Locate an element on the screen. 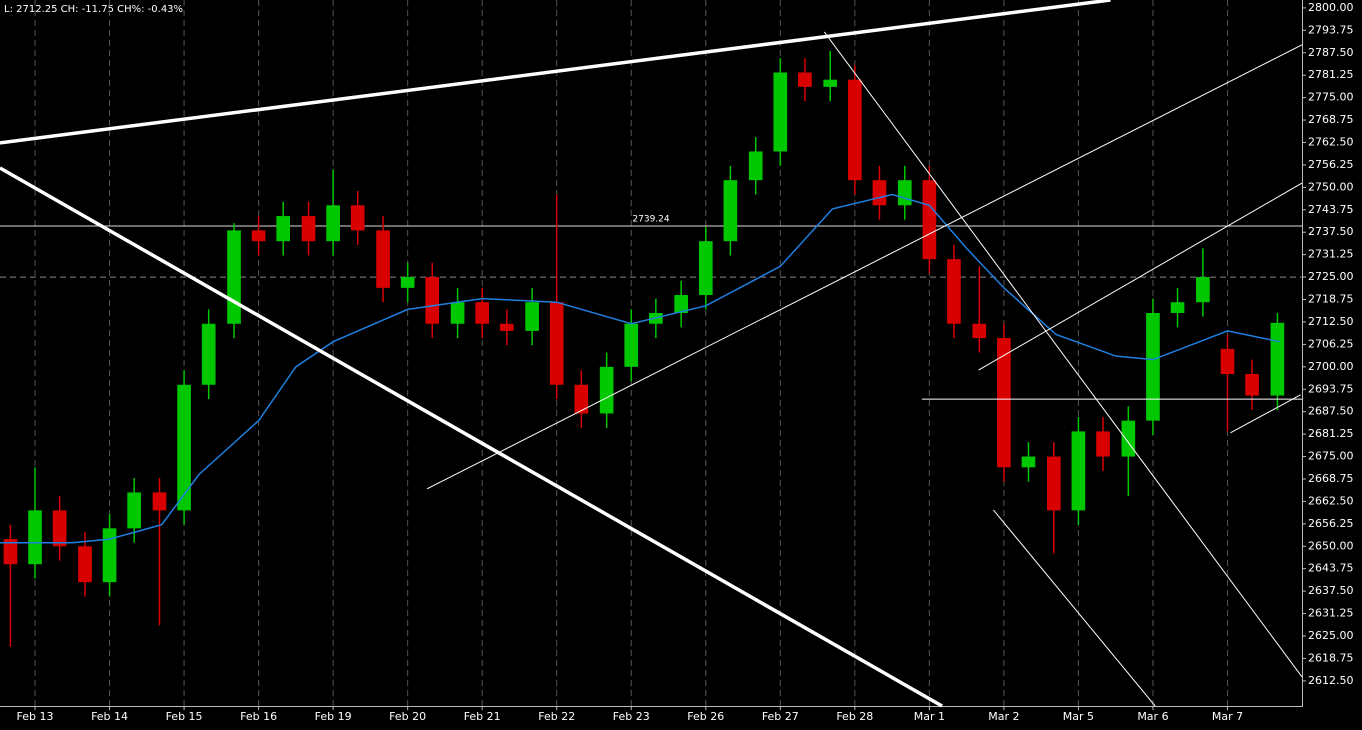  y-tick-label: 2756.25 is located at coordinates (1331, 164).